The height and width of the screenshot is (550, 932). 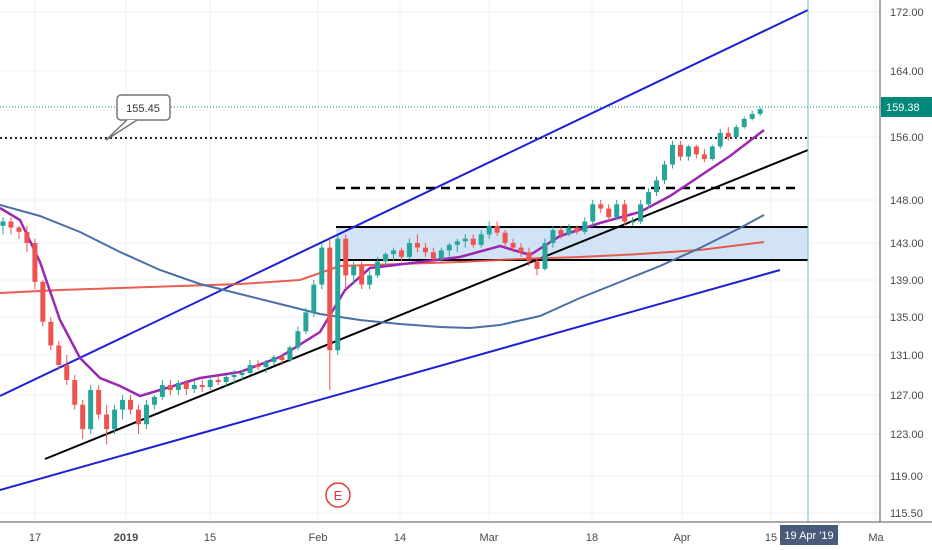 I want to click on time-axis: 17 2019 15 Feb 14 Mar 18 Apr 15 Ma 19 Apr '19, so click(x=466, y=533).